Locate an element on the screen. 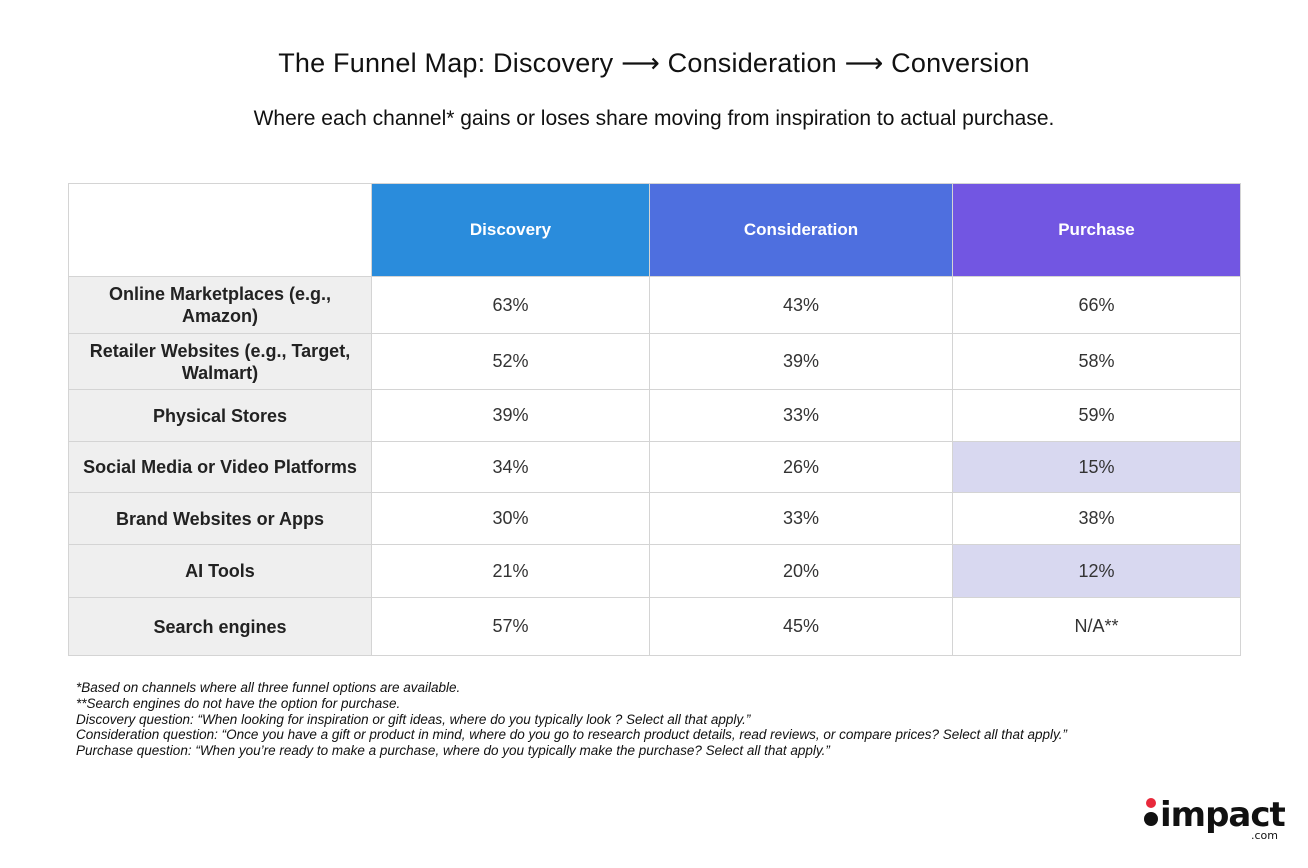  value-cell: 12% is located at coordinates (1096, 571).